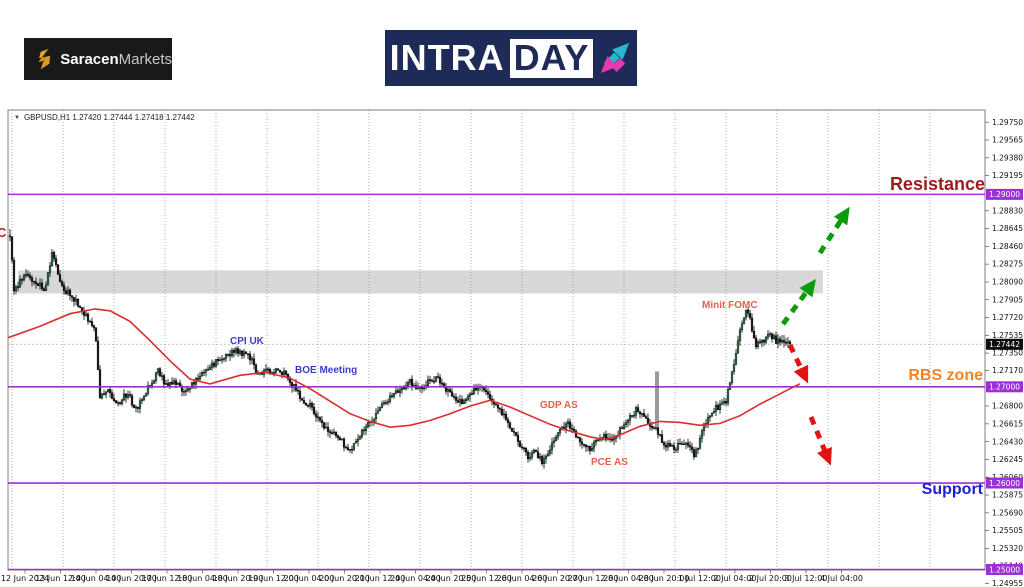  What do you see at coordinates (1007, 122) in the screenshot?
I see `price-tick-label: 1.29750` at bounding box center [1007, 122].